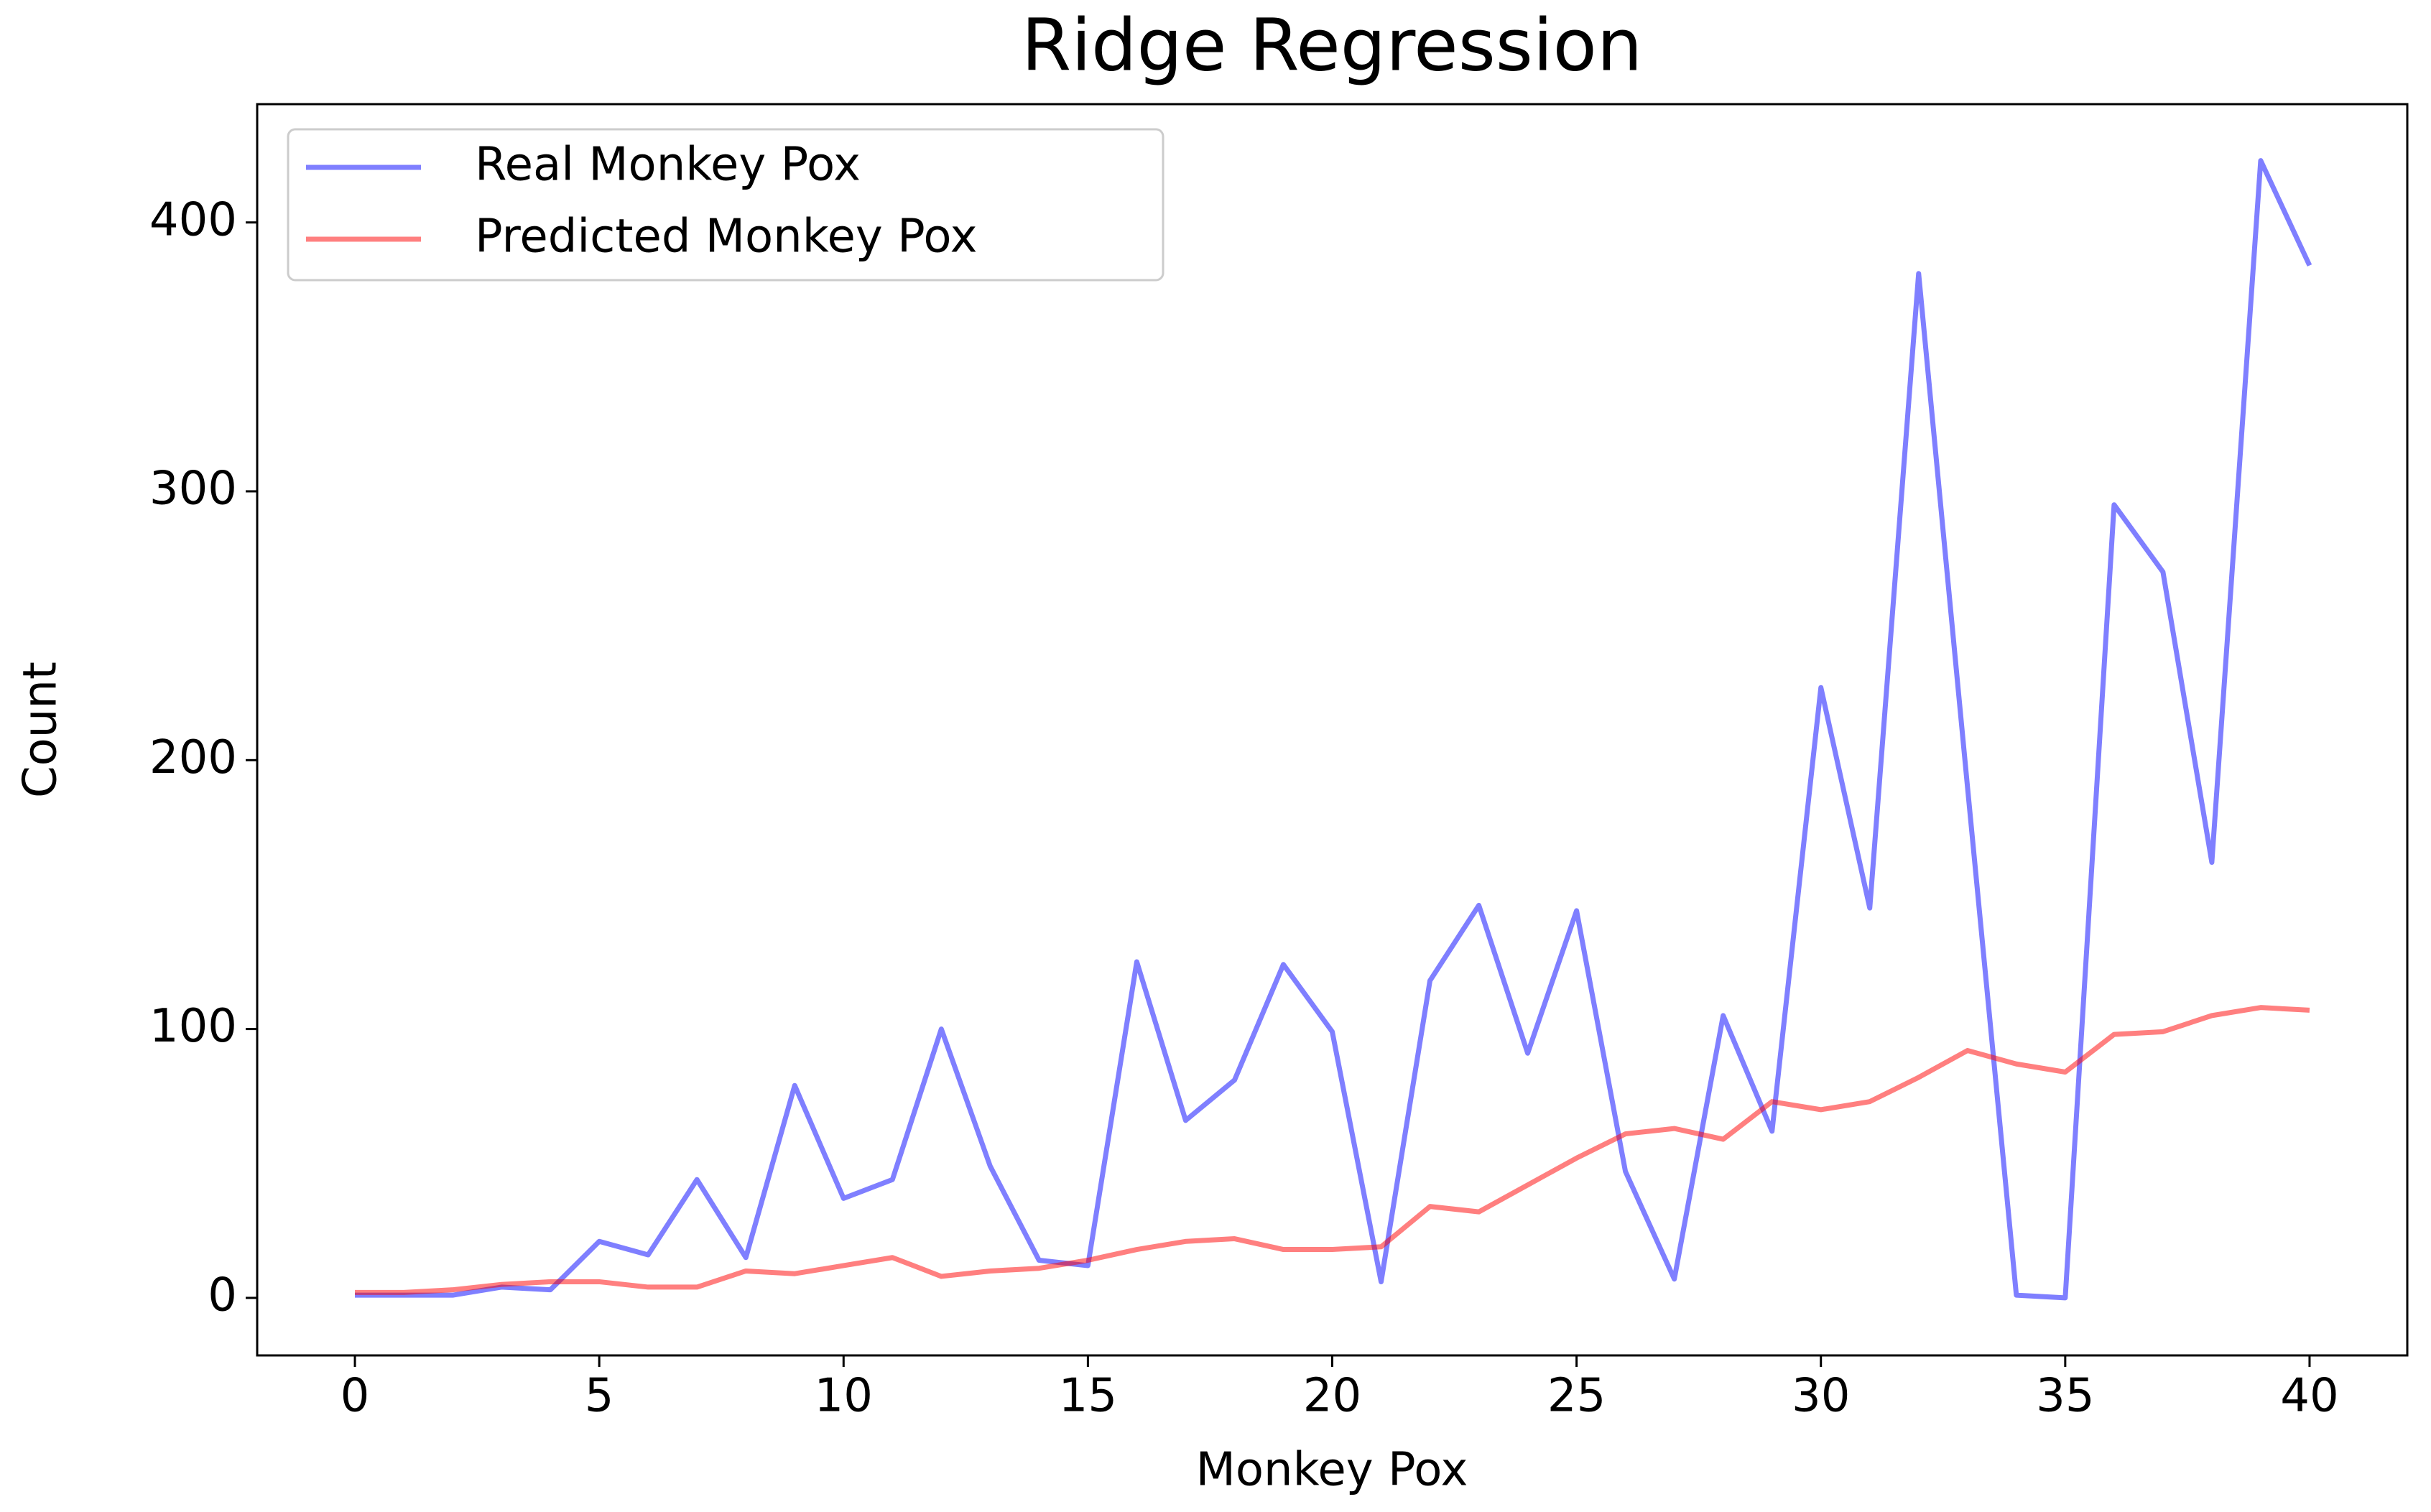 Image resolution: width=2431 pixels, height=1512 pixels. I want to click on x-tick-label: 35, so click(2065, 1396).